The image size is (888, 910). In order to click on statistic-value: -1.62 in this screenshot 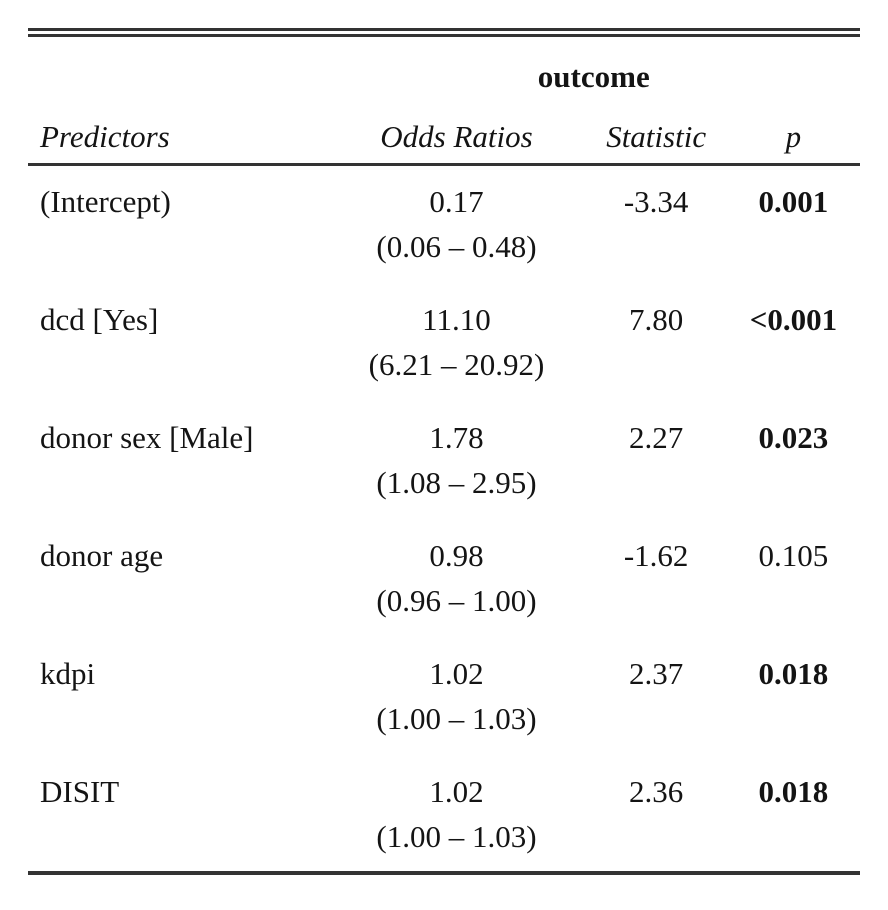, I will do `click(656, 555)`.